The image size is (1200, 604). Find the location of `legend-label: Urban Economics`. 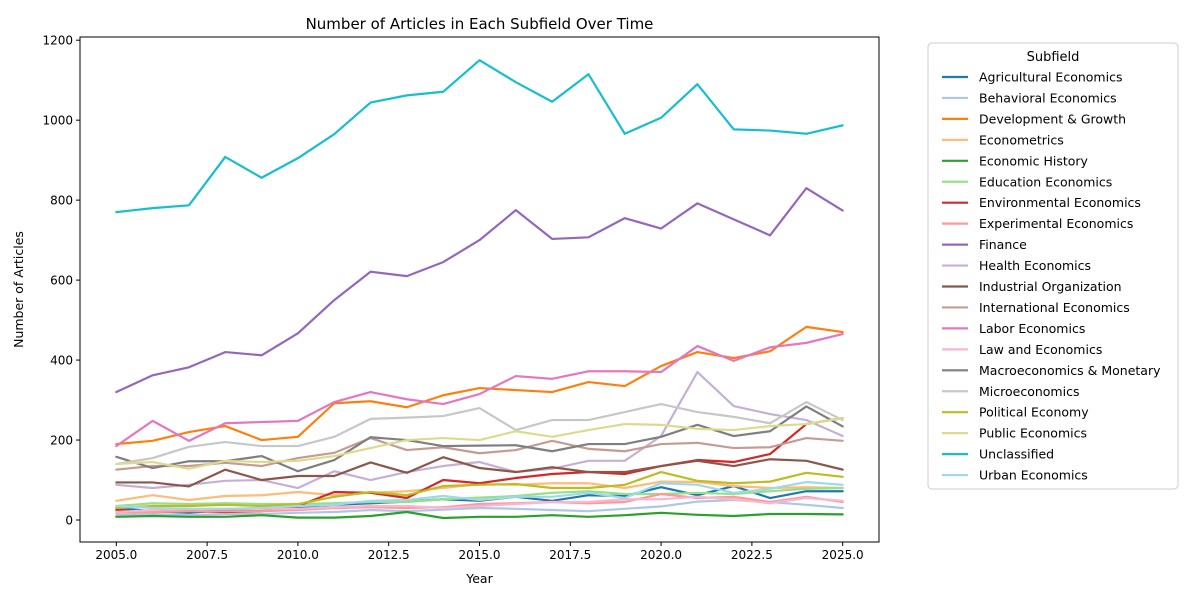

legend-label: Urban Economics is located at coordinates (1033, 475).